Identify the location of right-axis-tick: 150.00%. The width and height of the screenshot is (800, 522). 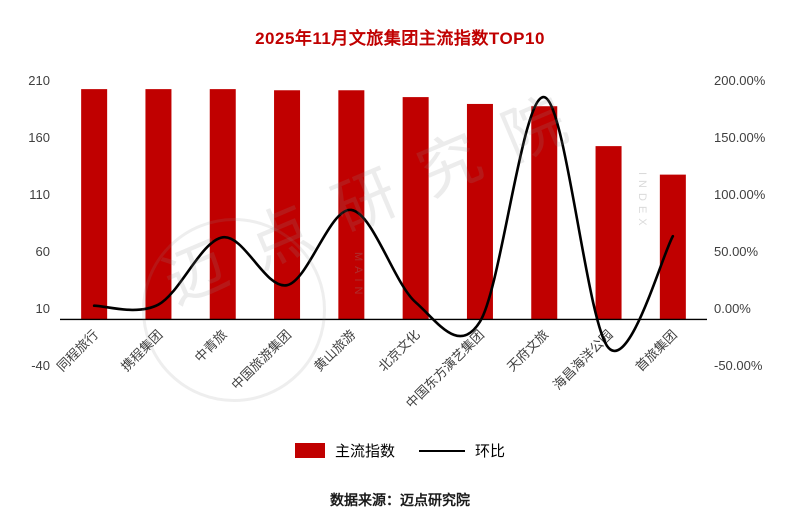
(740, 137).